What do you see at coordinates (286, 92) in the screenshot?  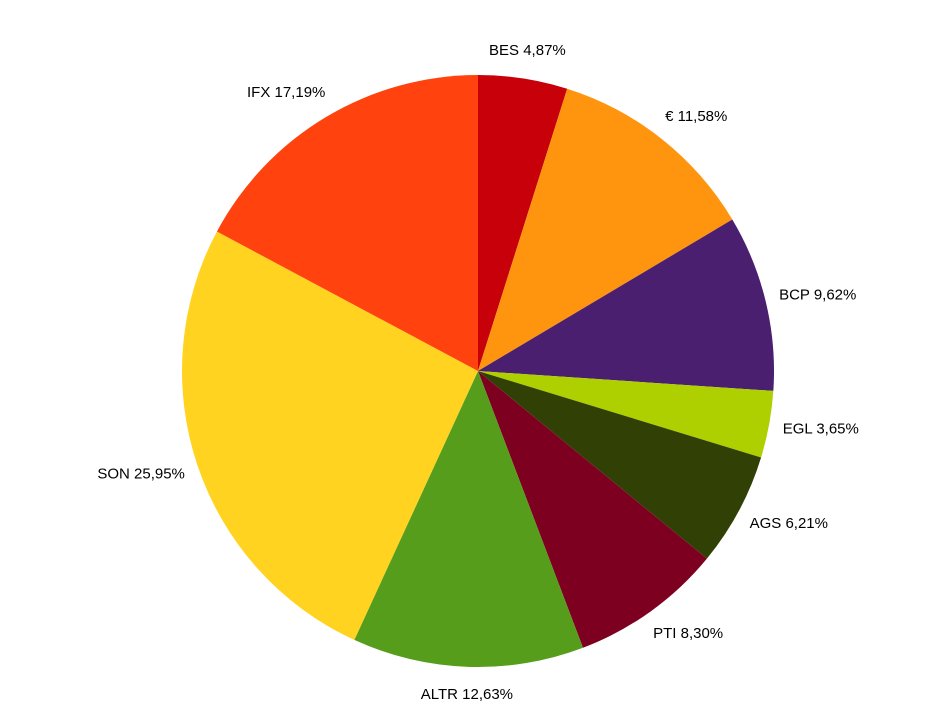 I see `pie-label-ifx: IFX 17,19%` at bounding box center [286, 92].